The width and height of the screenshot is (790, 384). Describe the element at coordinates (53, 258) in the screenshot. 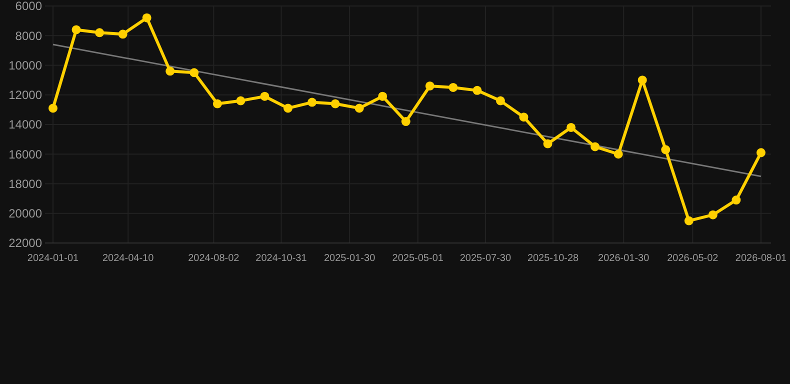

I see `x-tick-label: 2024-01-01` at that location.